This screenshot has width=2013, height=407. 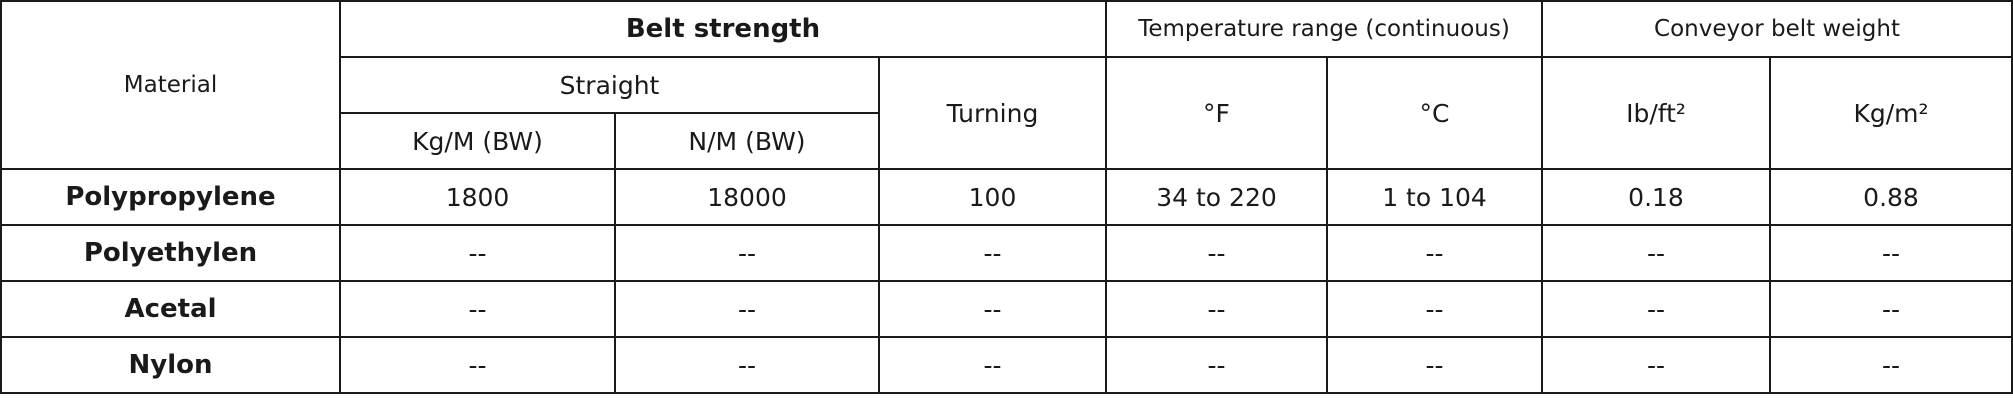 What do you see at coordinates (1324, 29) in the screenshot?
I see `header-cell: Temperature range (continuous)` at bounding box center [1324, 29].